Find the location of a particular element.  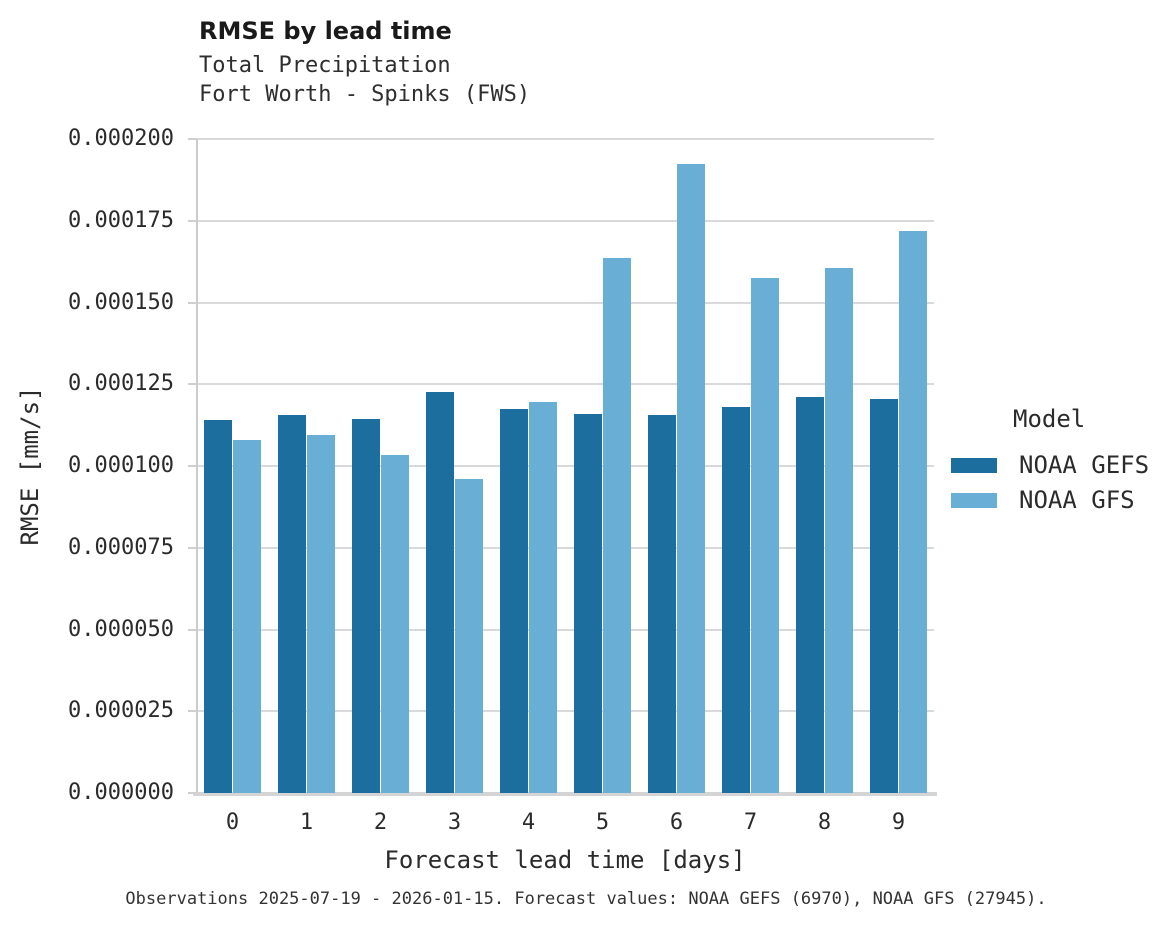

x-axis-title: Forecast lead time [days] is located at coordinates (565, 860).